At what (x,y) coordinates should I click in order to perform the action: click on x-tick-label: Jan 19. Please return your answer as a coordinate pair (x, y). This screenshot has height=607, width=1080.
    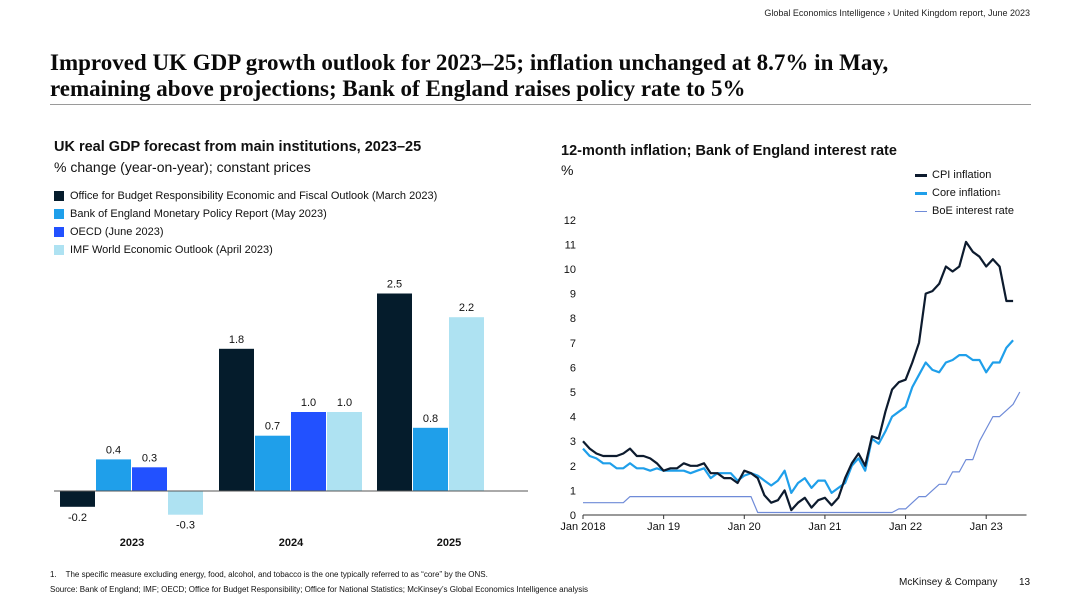
    Looking at the image, I should click on (663, 527).